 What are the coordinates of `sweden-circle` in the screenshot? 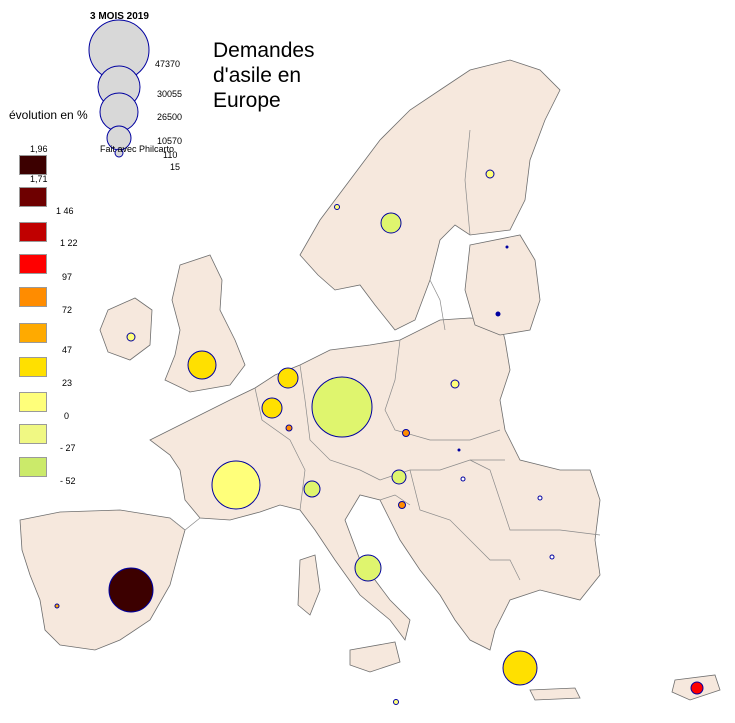 It's located at (391, 223).